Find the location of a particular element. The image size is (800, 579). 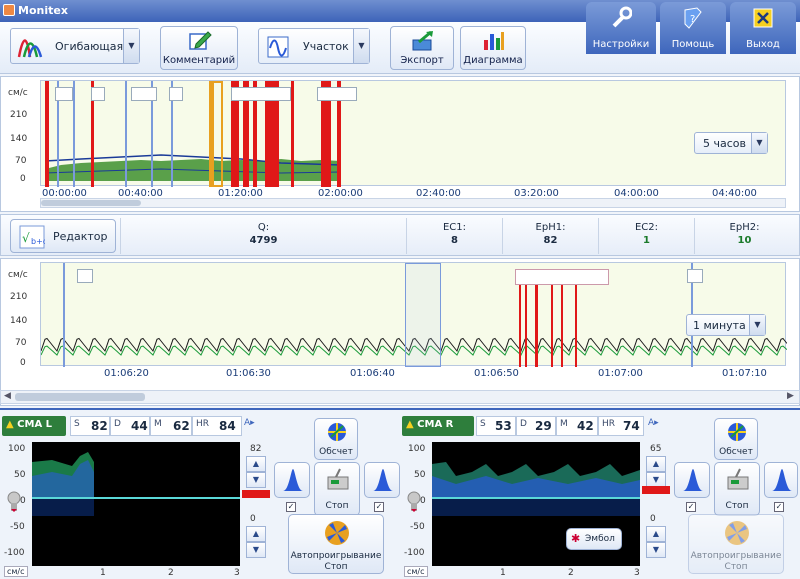

overview-range-dropdown: 5 часов ▼ is located at coordinates (731, 143).